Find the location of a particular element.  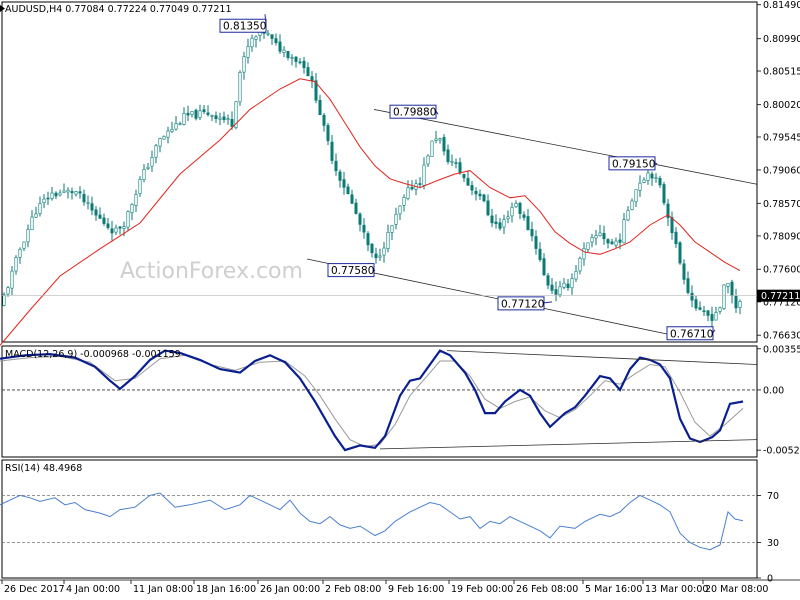

callout-label: 0.79880 is located at coordinates (414, 113).